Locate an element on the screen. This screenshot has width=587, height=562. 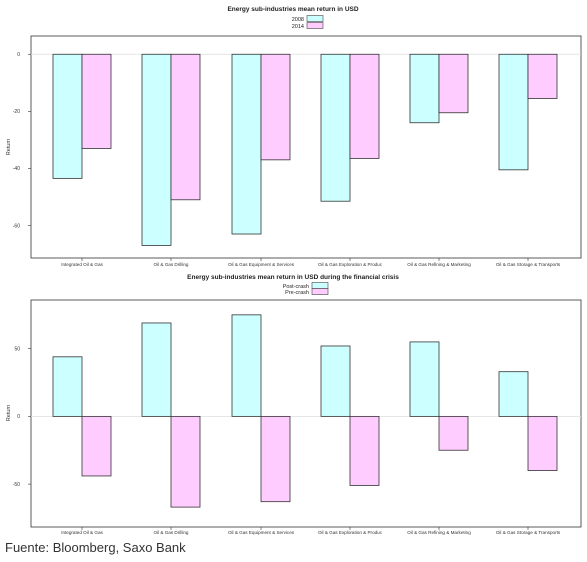
chart-title: Energy sub-industries mean return in USD is located at coordinates (292, 9).